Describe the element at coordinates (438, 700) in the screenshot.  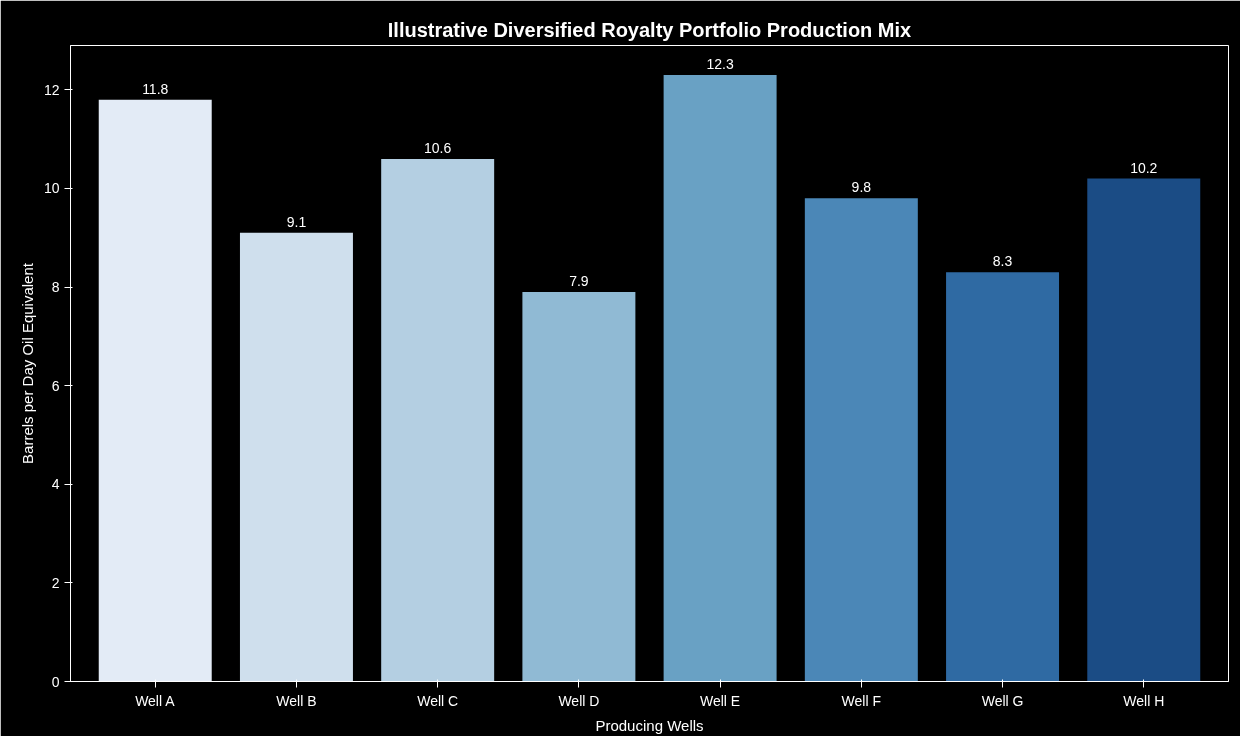
I see `x-tick-label: Well C` at that location.